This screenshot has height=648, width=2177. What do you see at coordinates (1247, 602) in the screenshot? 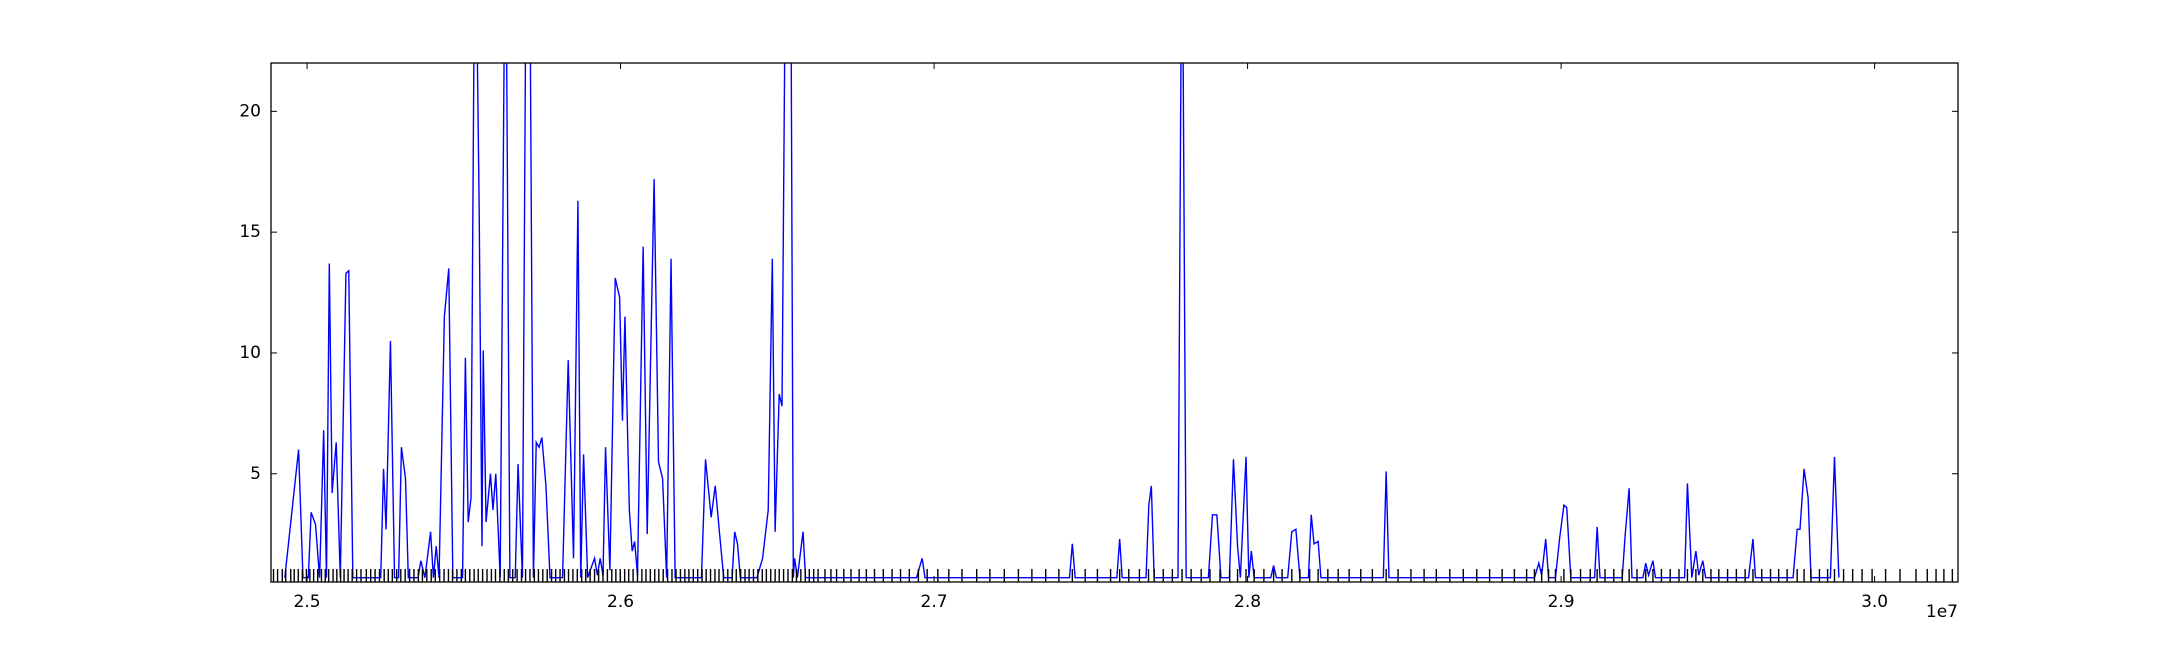
I see `x-tick-label: 2.8` at bounding box center [1247, 602].